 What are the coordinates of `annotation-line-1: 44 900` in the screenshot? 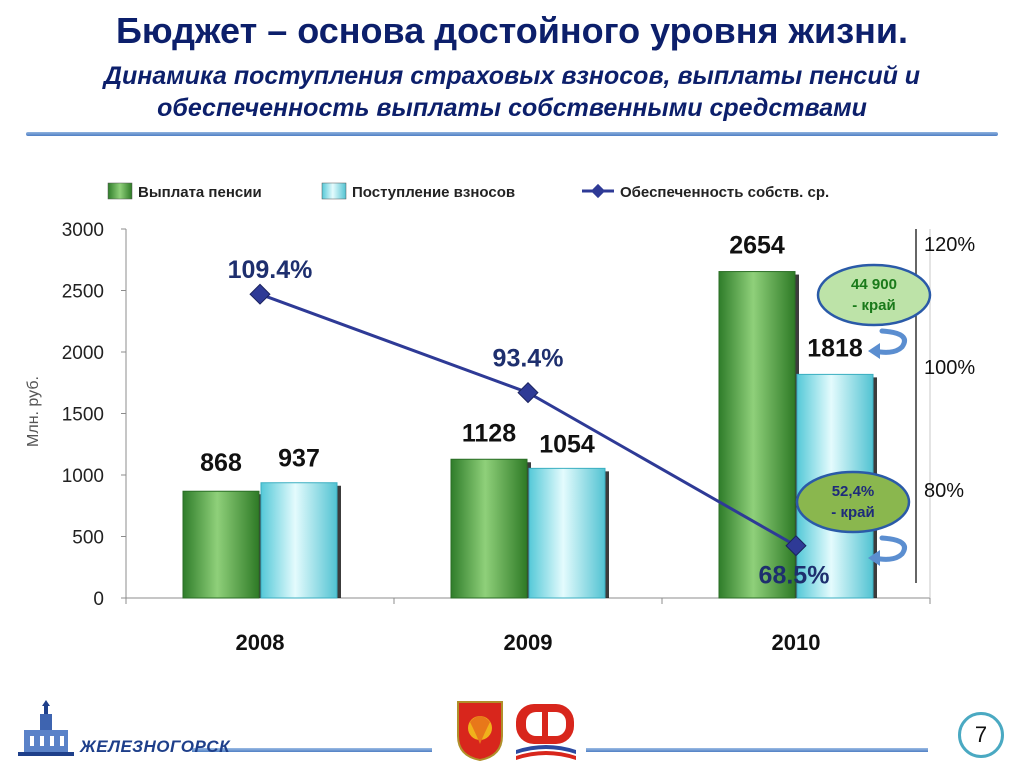 It's located at (874, 284).